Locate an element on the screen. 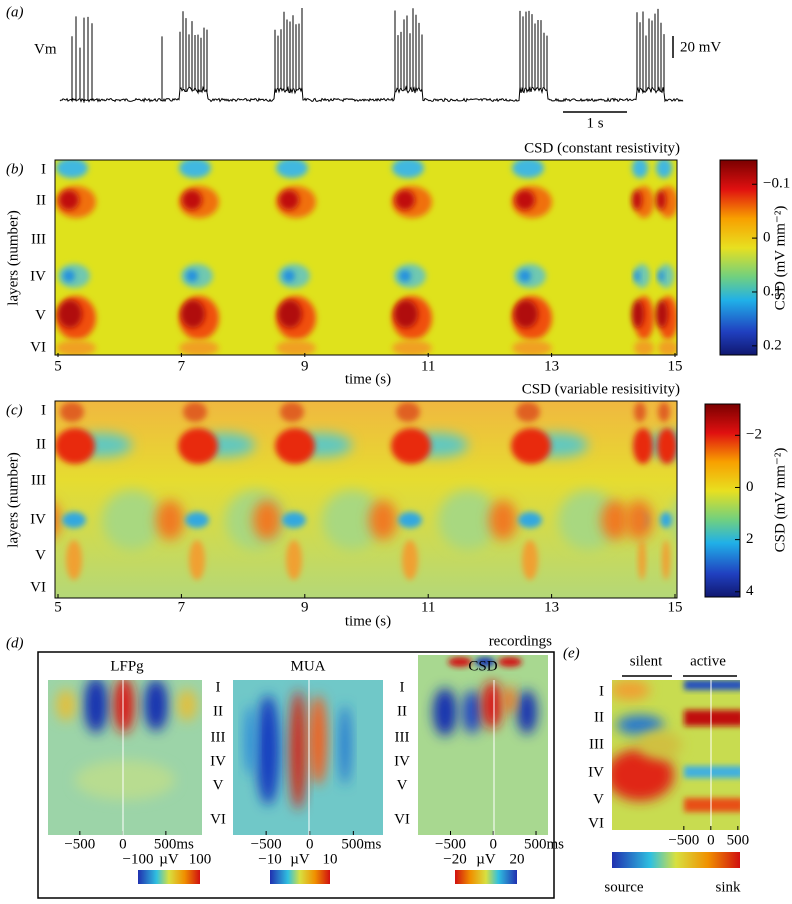  colorbar-tick-label: −2 is located at coordinates (754, 435).